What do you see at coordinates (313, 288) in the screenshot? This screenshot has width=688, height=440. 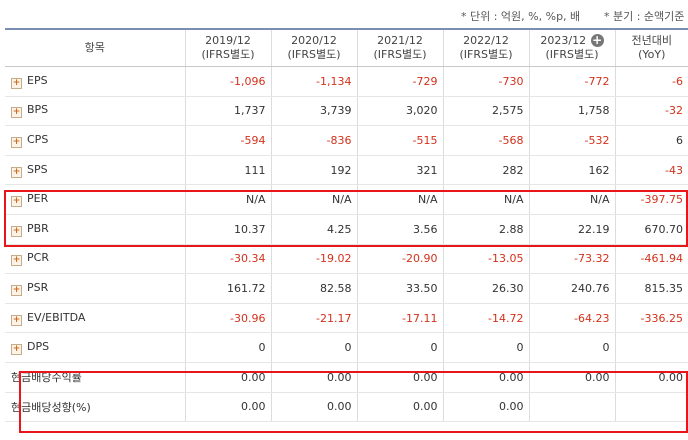 I see `value-cell: 82.58` at bounding box center [313, 288].